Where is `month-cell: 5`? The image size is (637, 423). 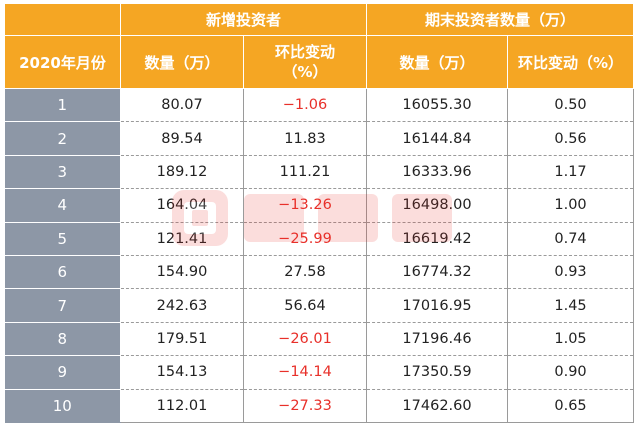 month-cell: 5 is located at coordinates (62, 239).